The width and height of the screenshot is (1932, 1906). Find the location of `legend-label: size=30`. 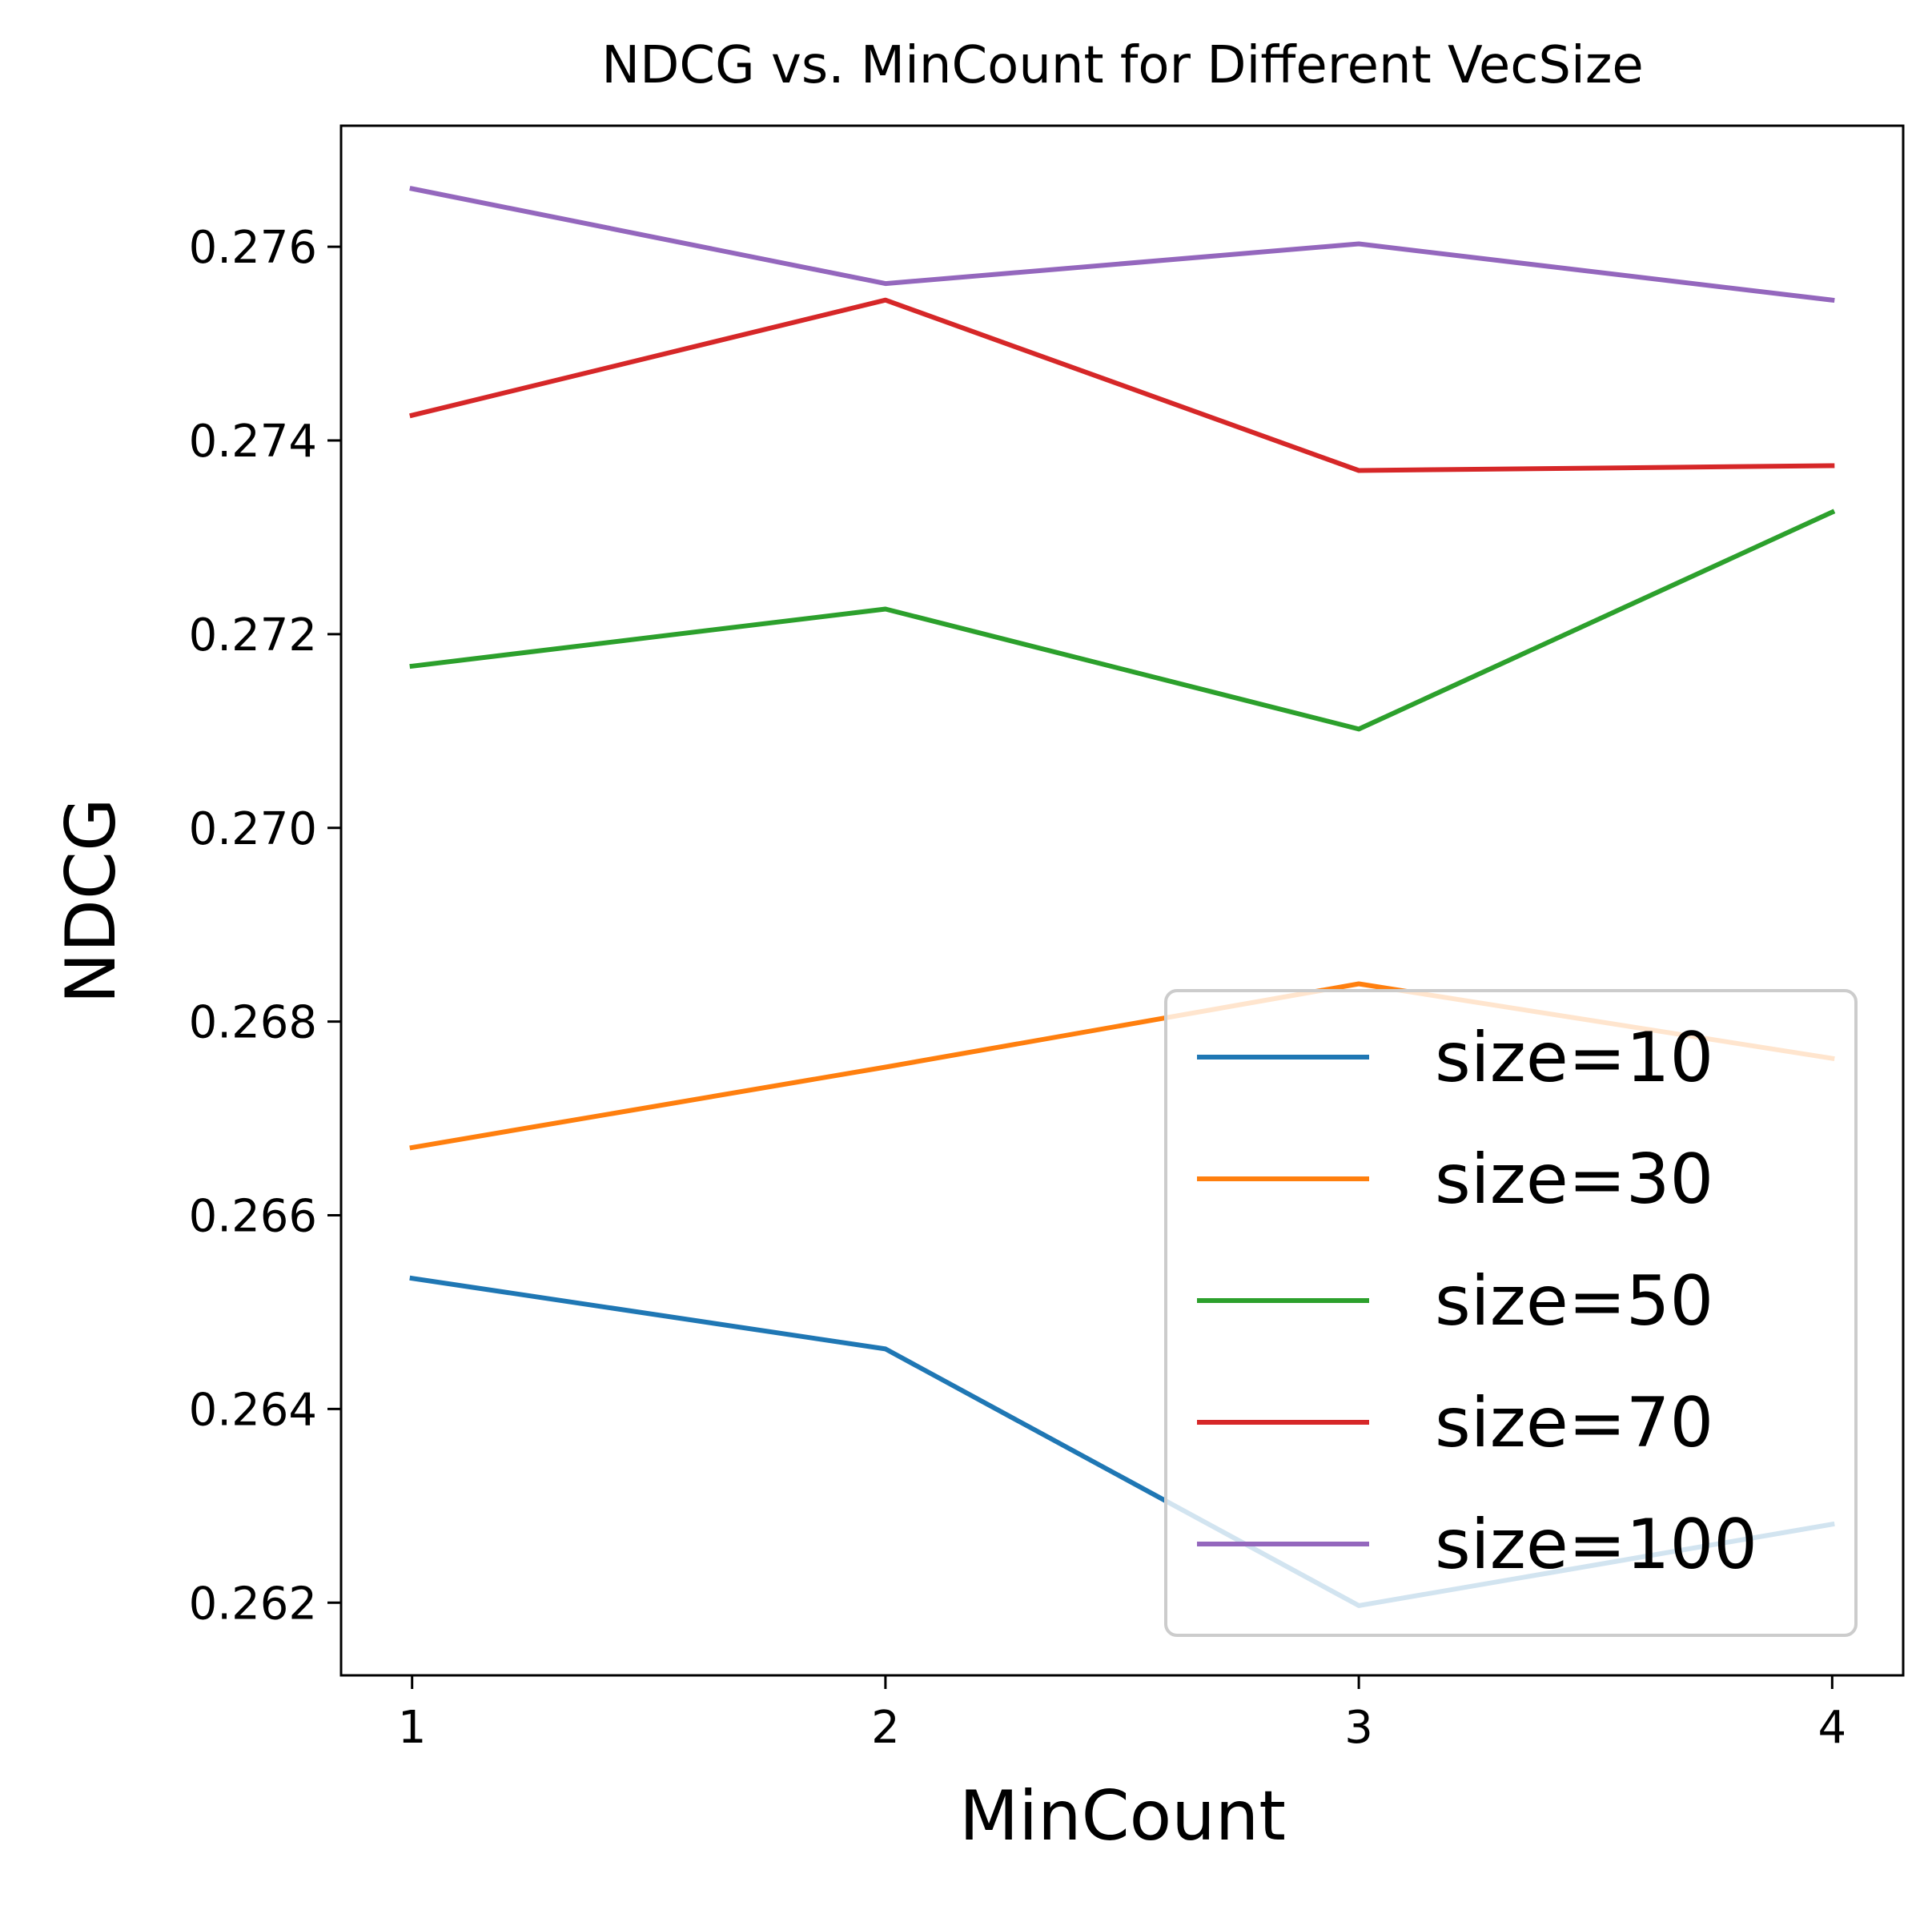

legend-label: size=30 is located at coordinates (1574, 1180).